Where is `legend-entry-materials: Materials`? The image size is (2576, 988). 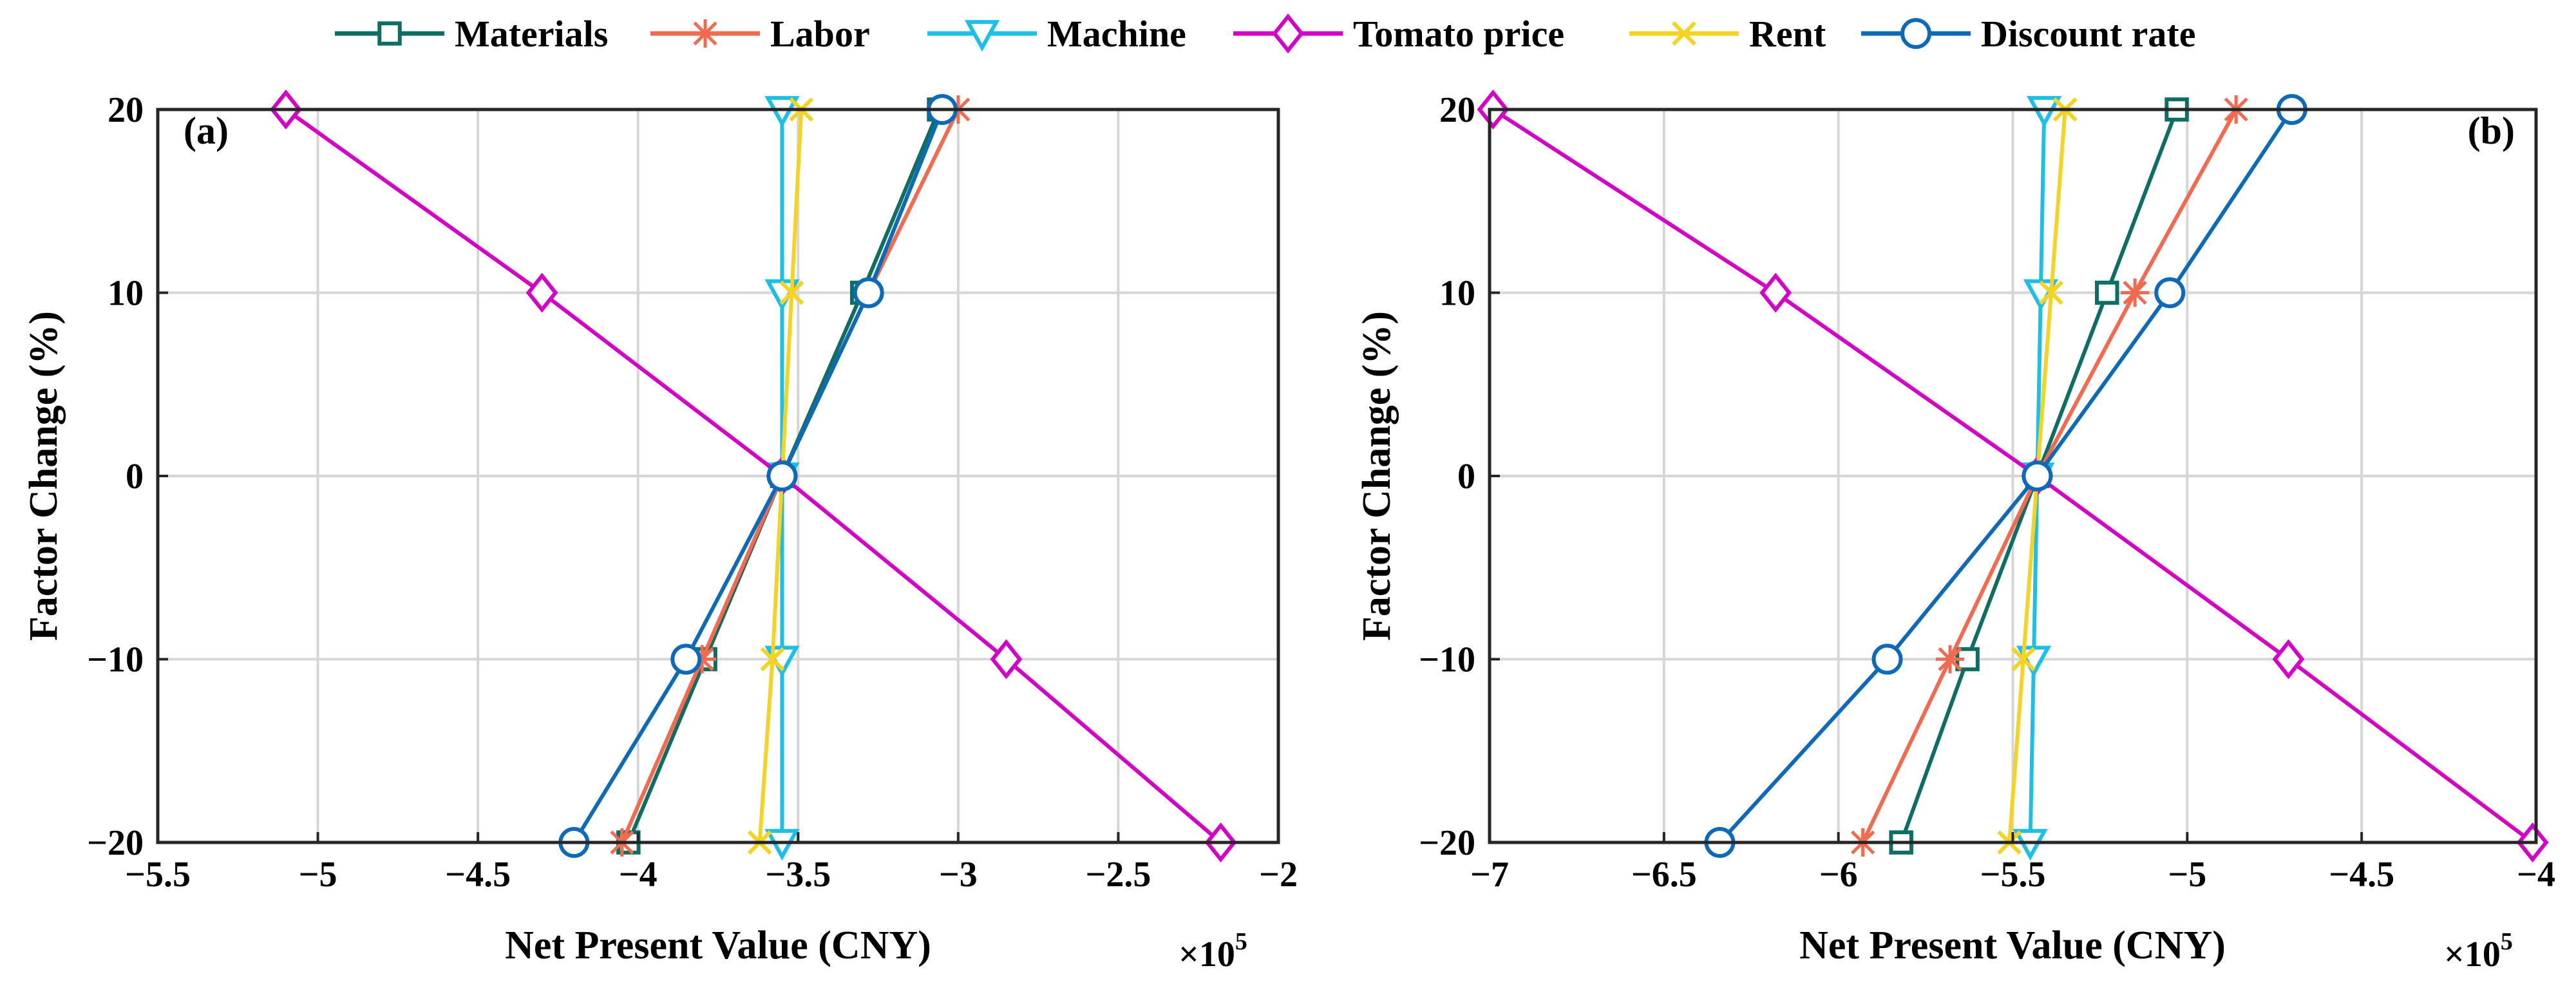
legend-entry-materials: Materials is located at coordinates (471, 34).